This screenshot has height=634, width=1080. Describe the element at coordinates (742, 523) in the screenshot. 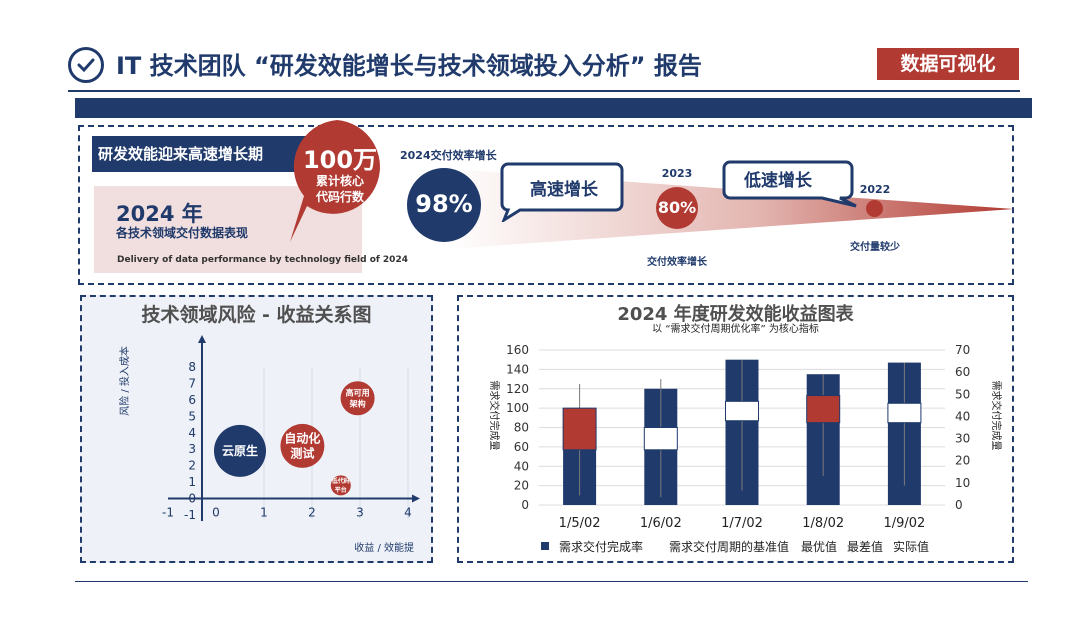

I see `bar-x-tick: 1/7/02` at that location.